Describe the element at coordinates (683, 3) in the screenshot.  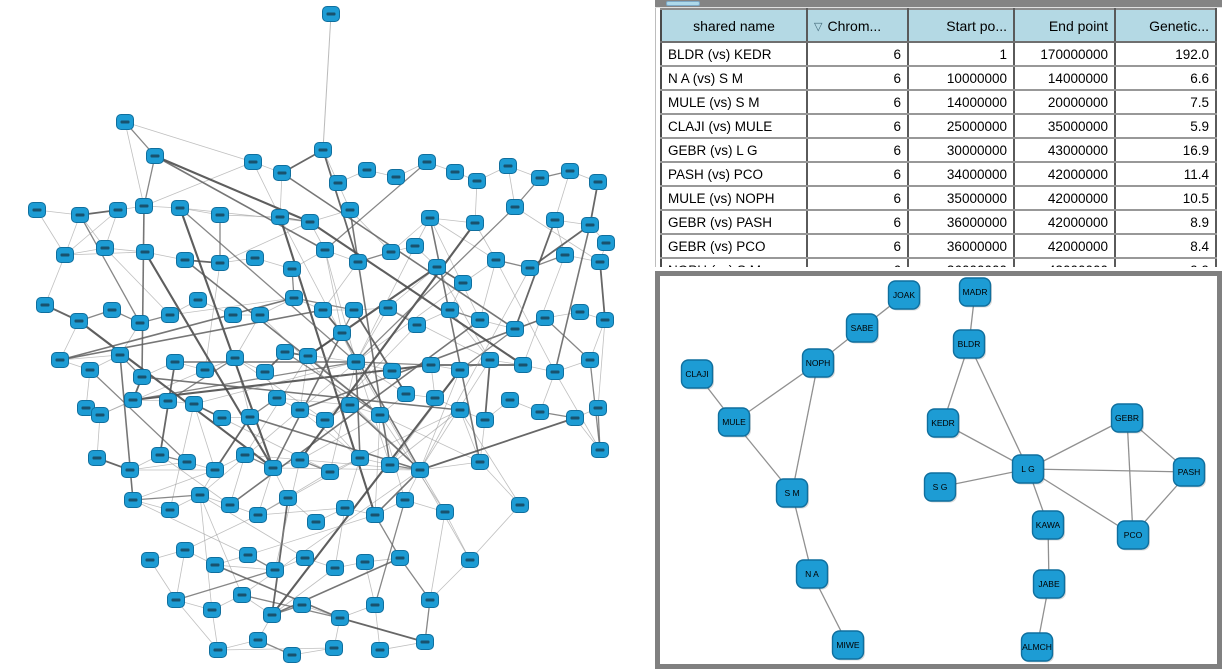
I see `scrollbar-thumb` at that location.